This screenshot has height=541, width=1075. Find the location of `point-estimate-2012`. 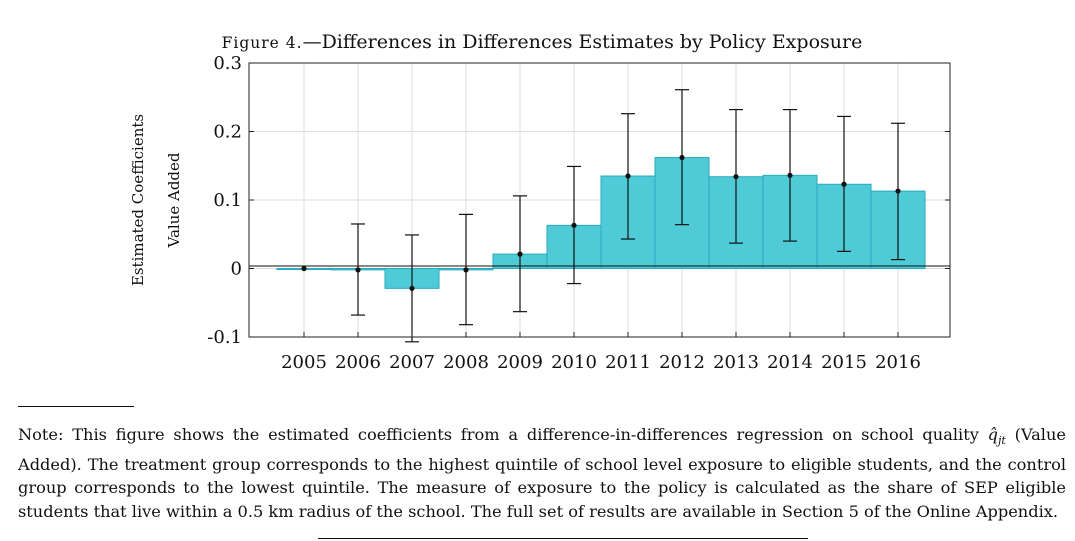

point-estimate-2012 is located at coordinates (682, 157).